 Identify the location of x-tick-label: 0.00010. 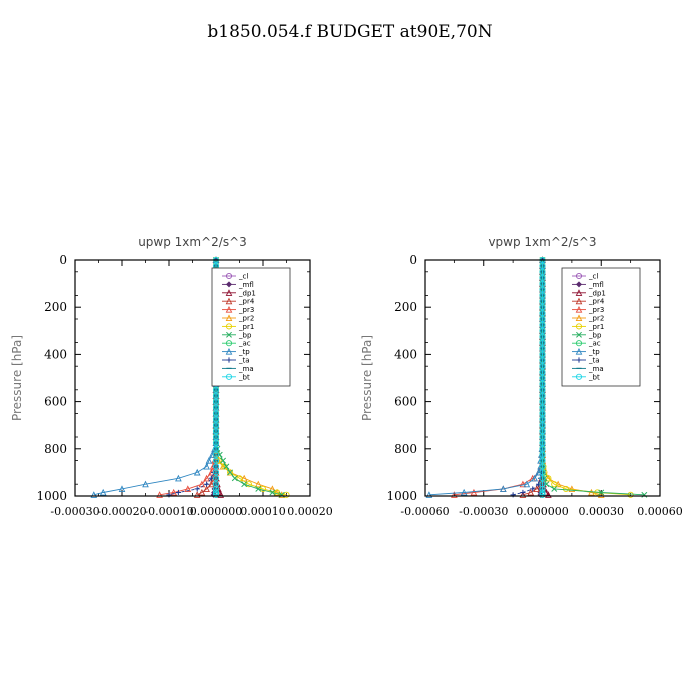
(263, 511).